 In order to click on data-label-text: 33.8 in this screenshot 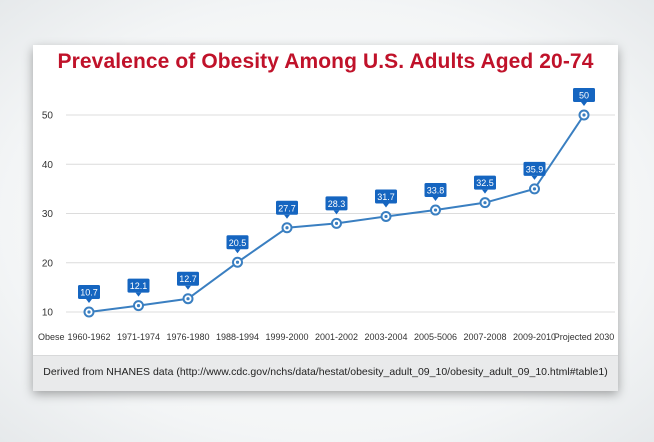, I will do `click(436, 191)`.